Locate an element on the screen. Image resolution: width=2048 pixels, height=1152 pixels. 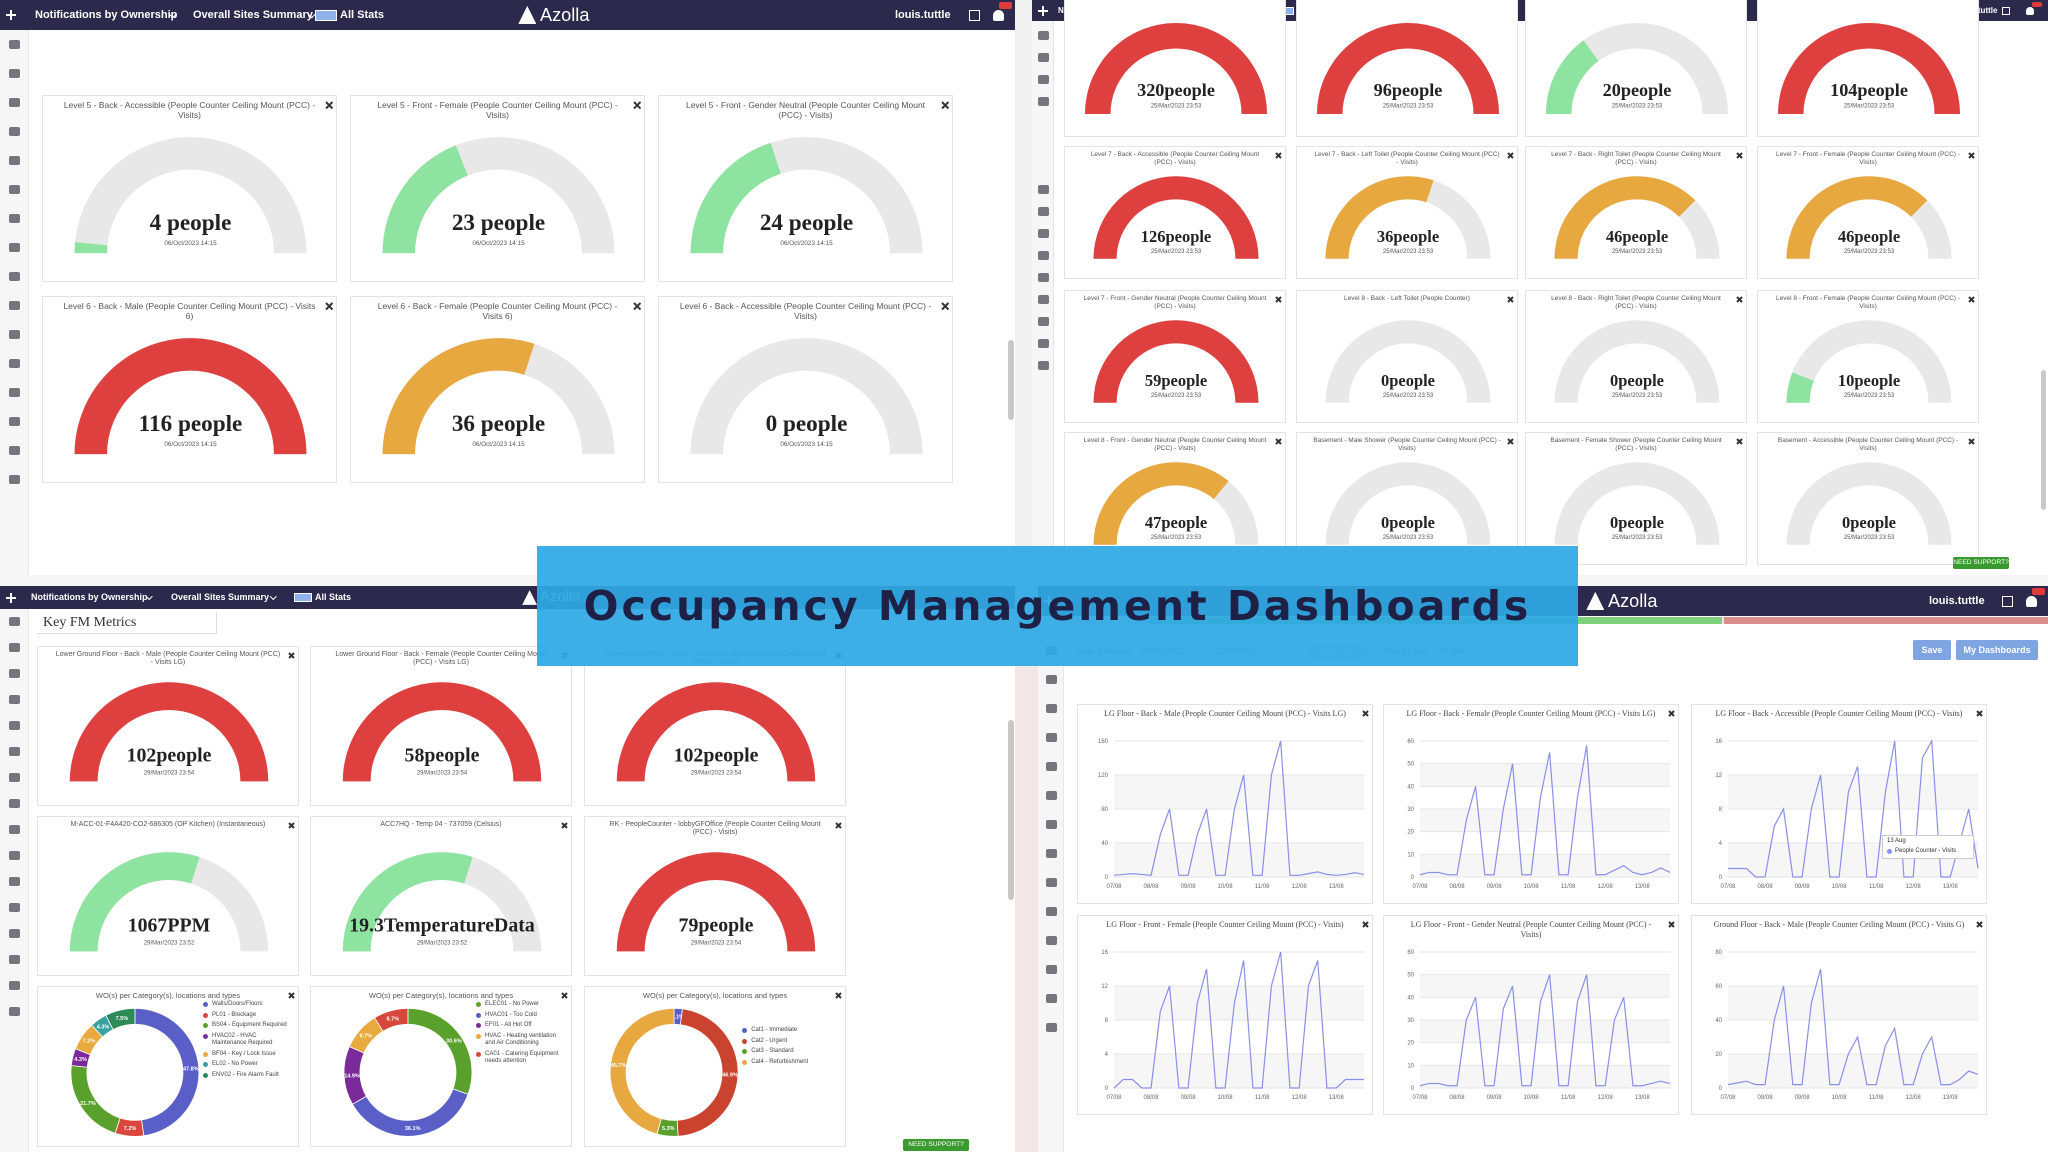
toolbar-button: My Dashboards is located at coordinates (1997, 650).